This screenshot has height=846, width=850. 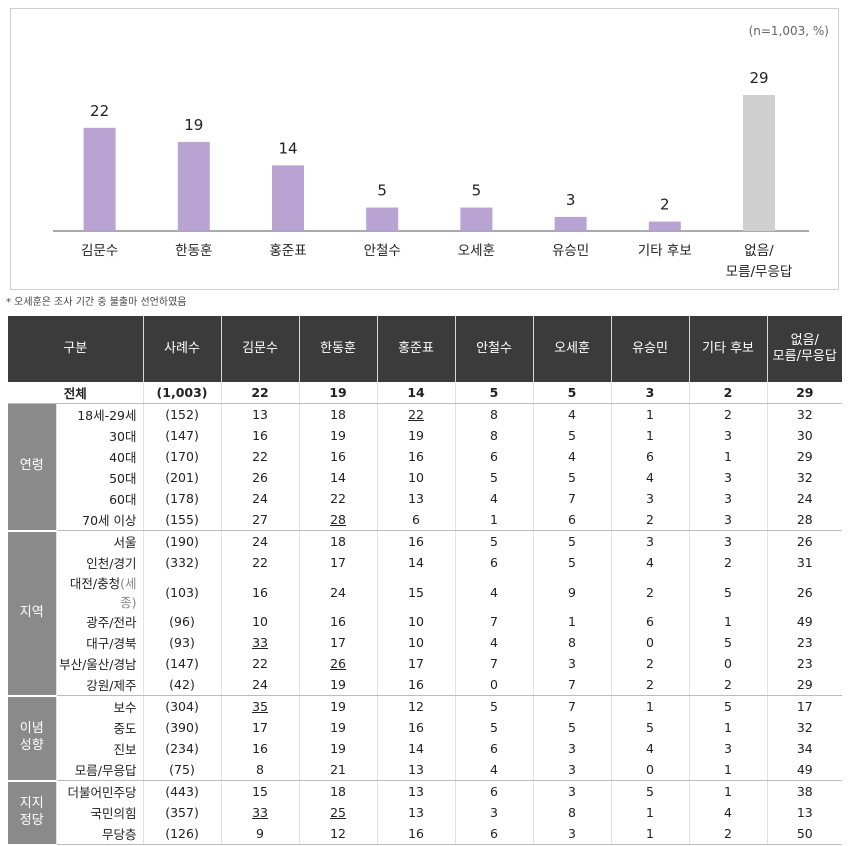 What do you see at coordinates (476, 251) in the screenshot?
I see `category-label-4: 오세훈` at bounding box center [476, 251].